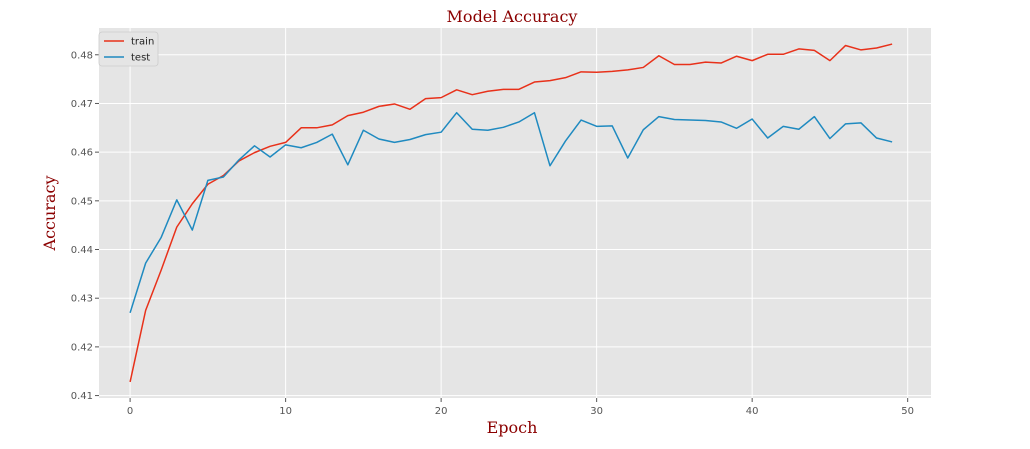 This screenshot has height=449, width=1030. Describe the element at coordinates (140, 58) in the screenshot. I see `legend-label-test: test` at that location.